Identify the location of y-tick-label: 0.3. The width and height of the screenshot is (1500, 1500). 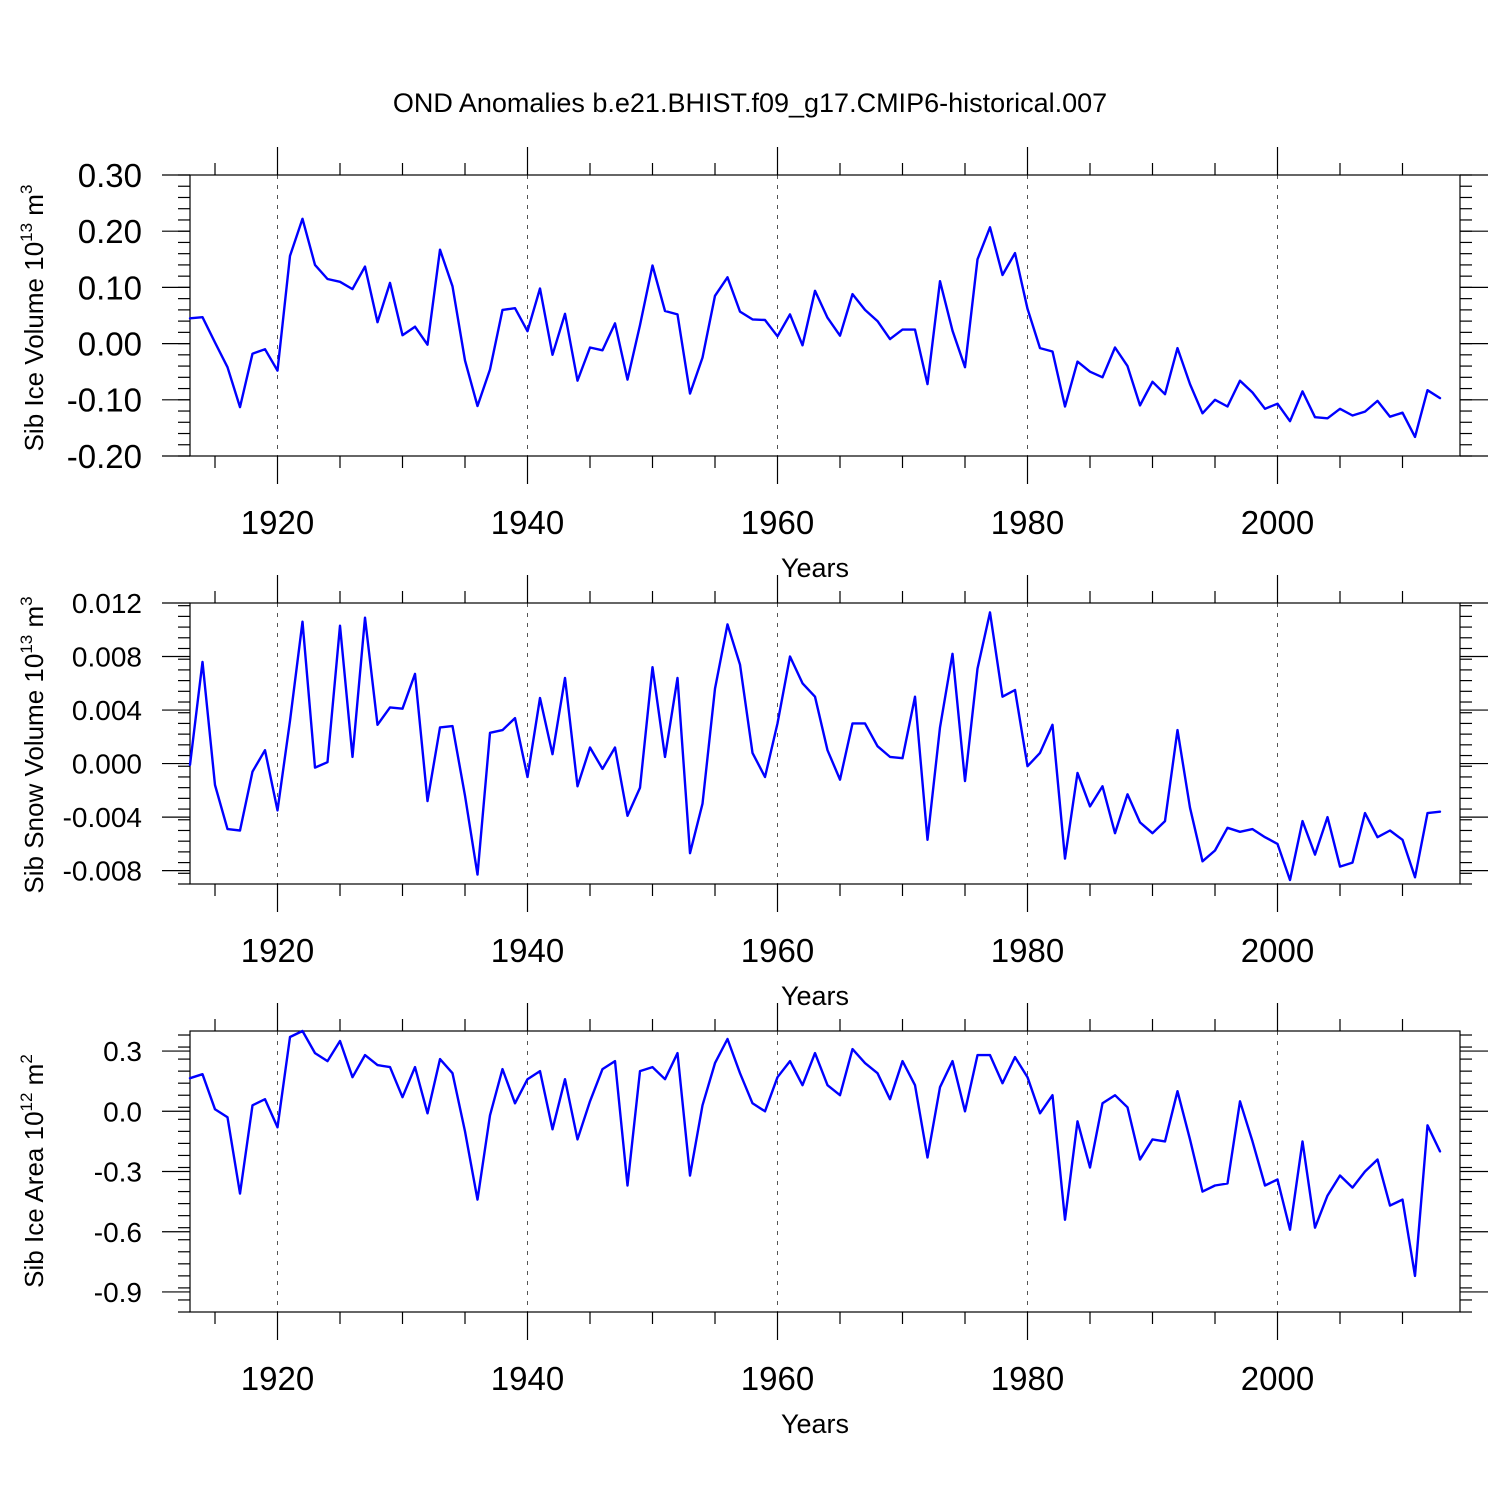
(122, 1051).